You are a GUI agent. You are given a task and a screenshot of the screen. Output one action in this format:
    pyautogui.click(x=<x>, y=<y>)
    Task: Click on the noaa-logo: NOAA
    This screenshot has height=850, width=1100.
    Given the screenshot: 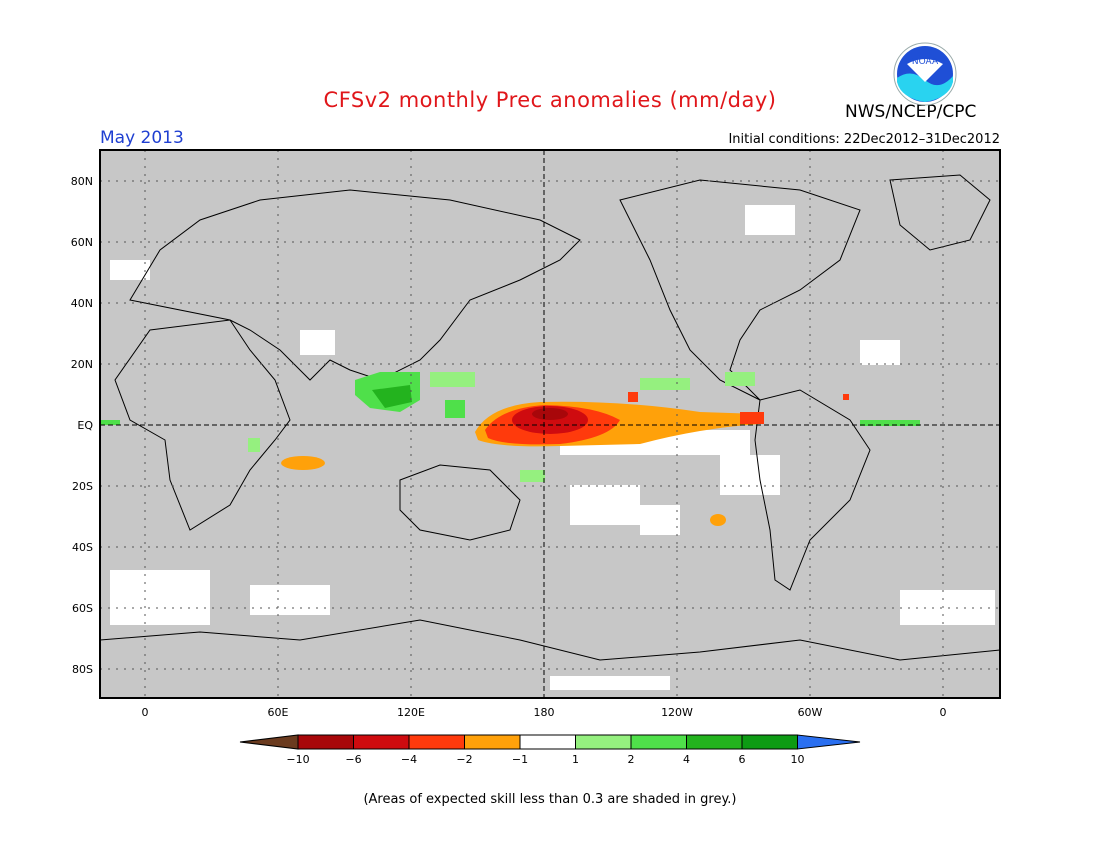 What is the action you would take?
    pyautogui.click(x=925, y=74)
    